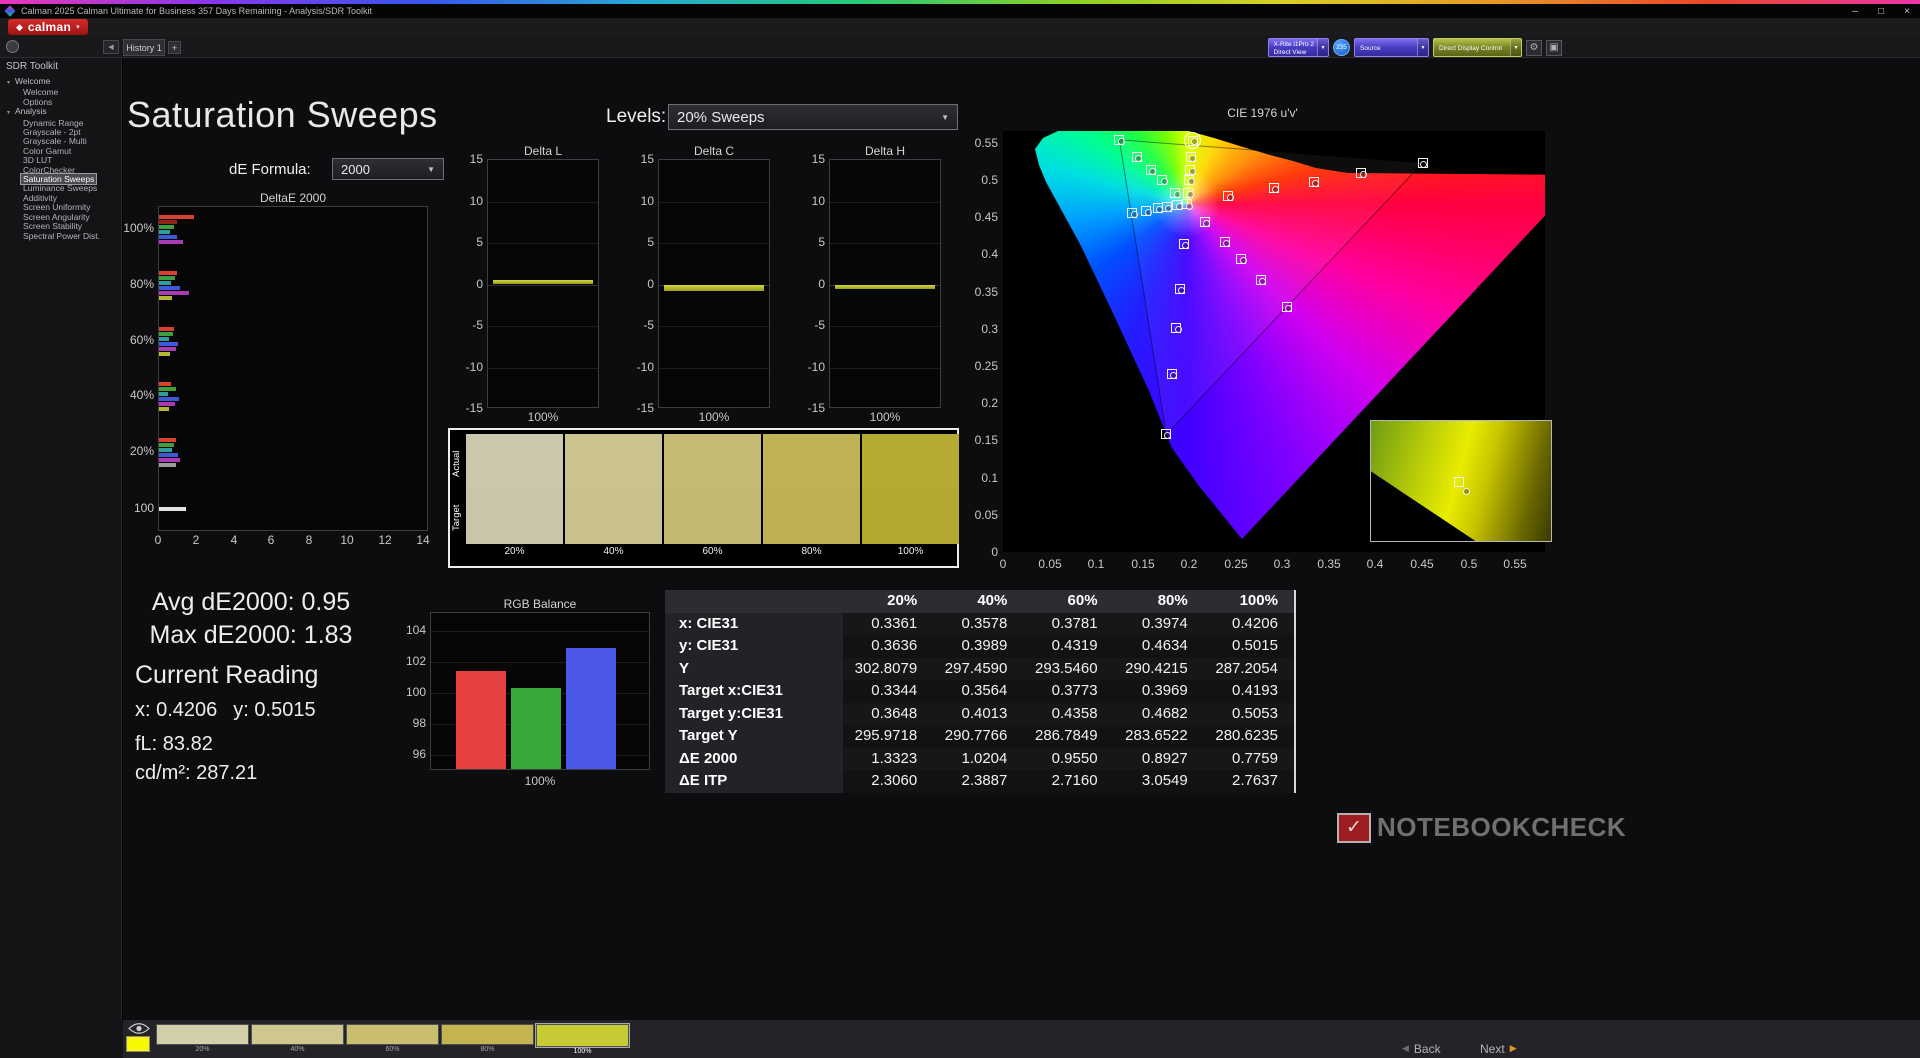 Image resolution: width=1920 pixels, height=1058 pixels. Describe the element at coordinates (158, 540) in the screenshot. I see `deltae-x-tick: 0` at that location.